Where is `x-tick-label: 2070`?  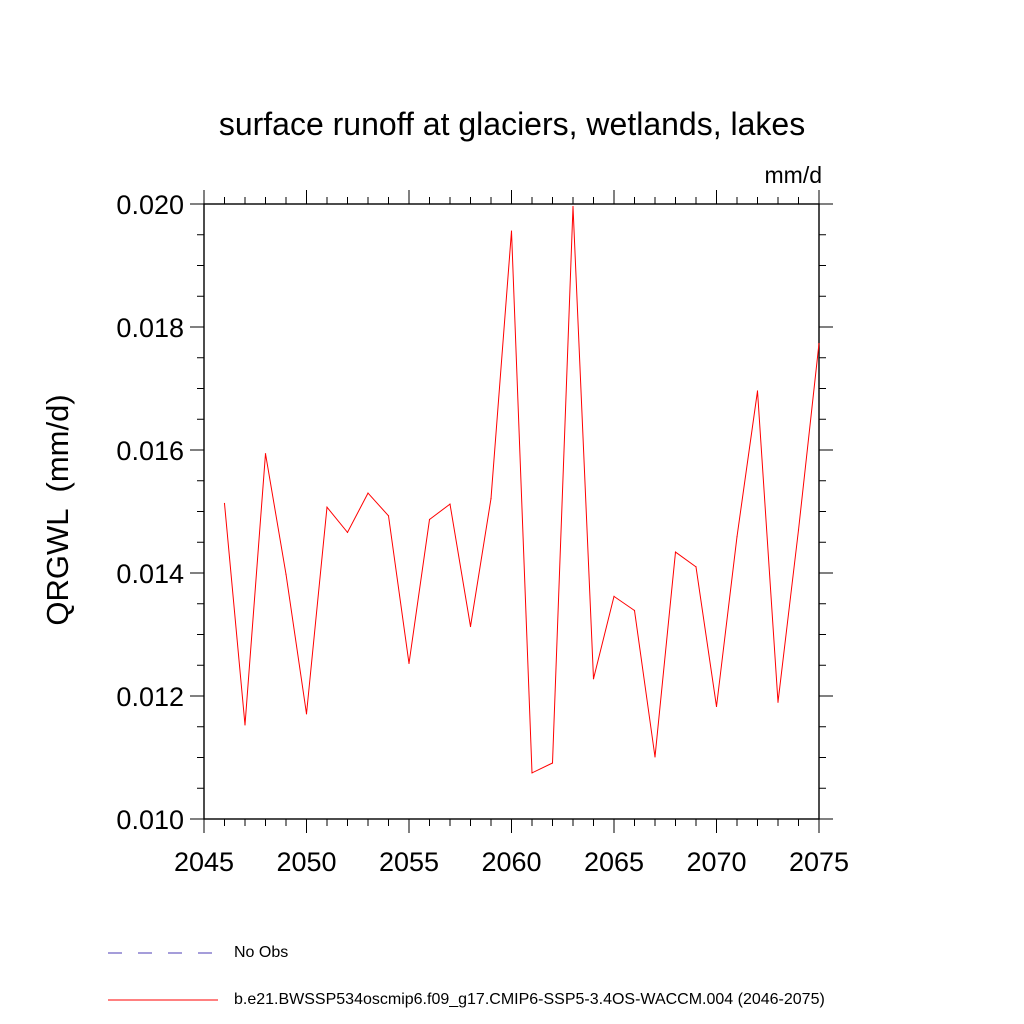
x-tick-label: 2070 is located at coordinates (716, 862).